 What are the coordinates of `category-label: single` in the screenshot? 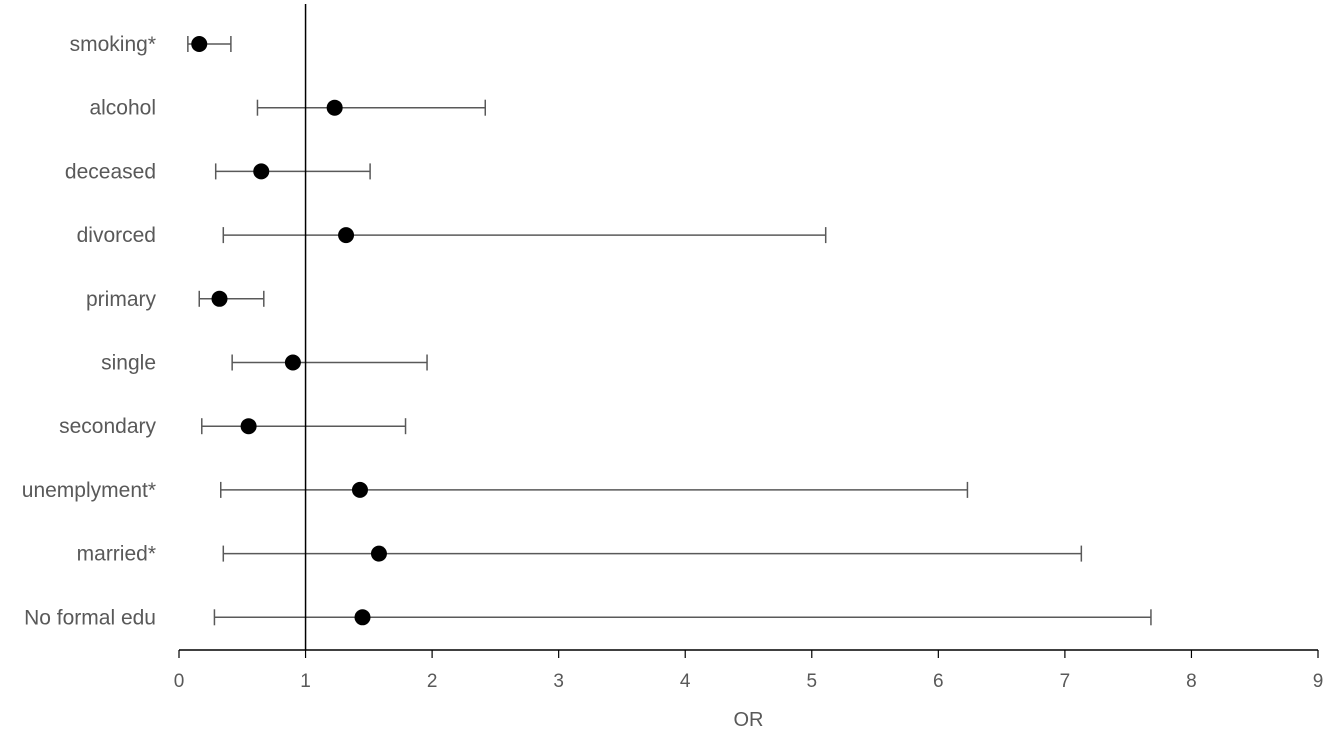 It's located at (128, 363).